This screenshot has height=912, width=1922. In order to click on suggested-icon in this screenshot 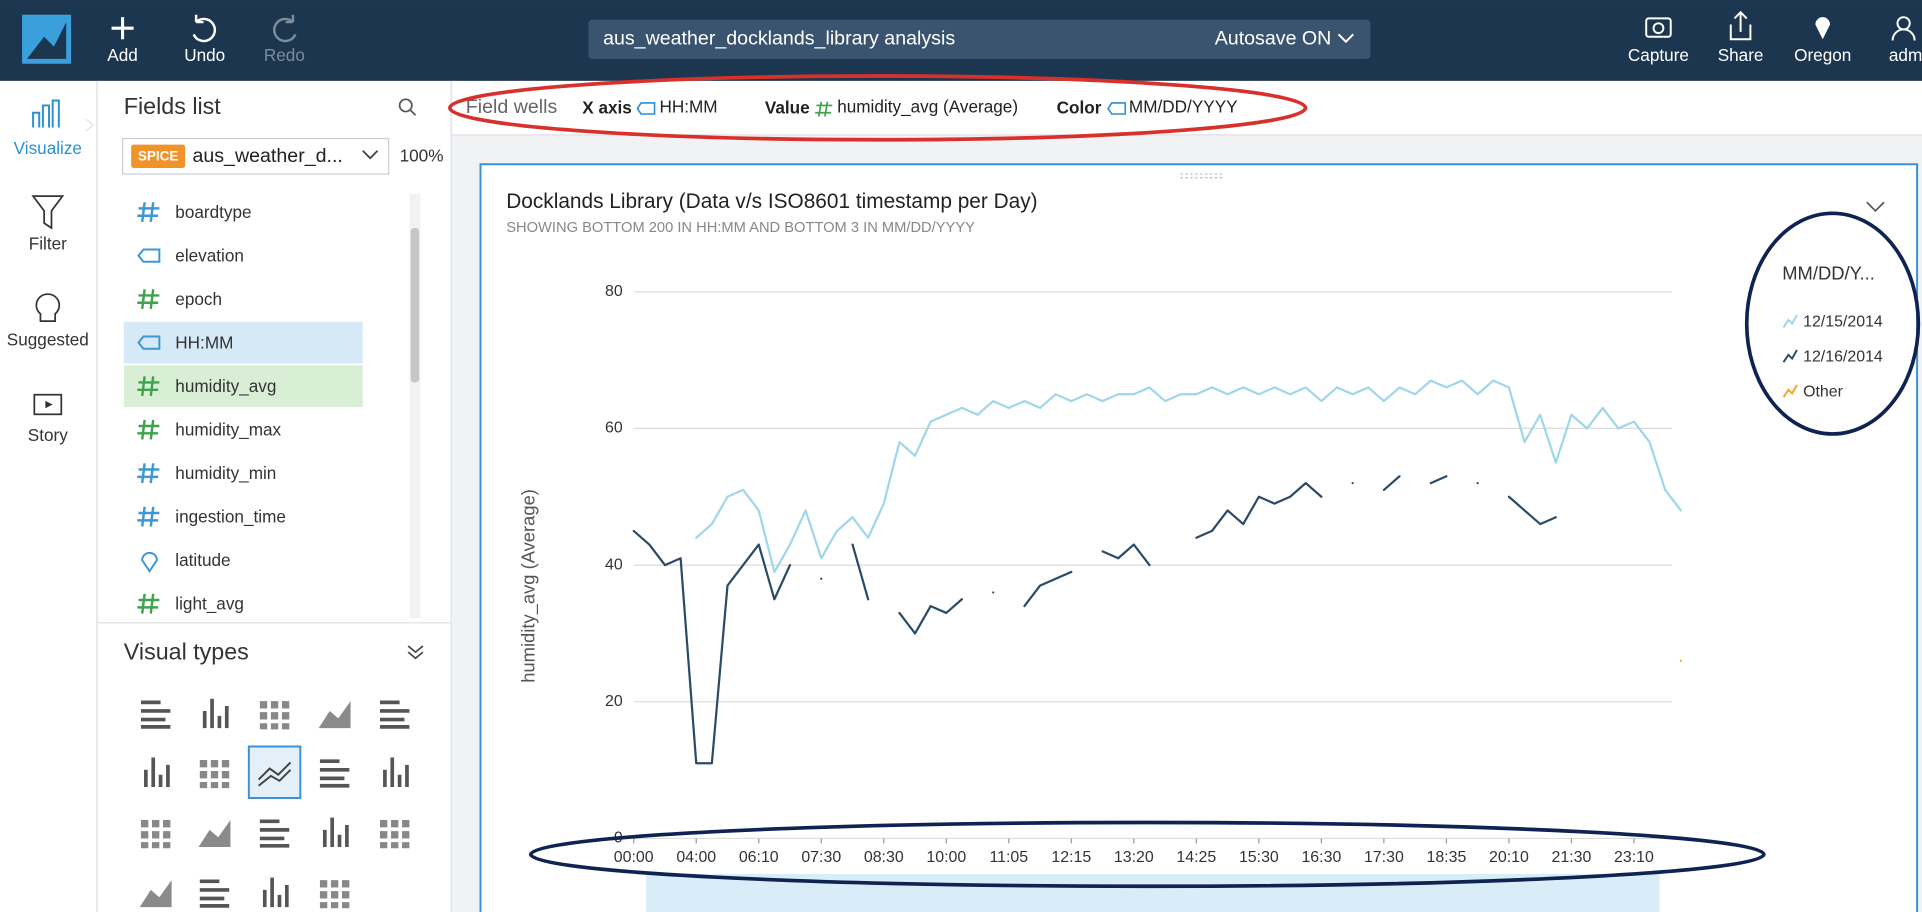, I will do `click(48, 308)`.